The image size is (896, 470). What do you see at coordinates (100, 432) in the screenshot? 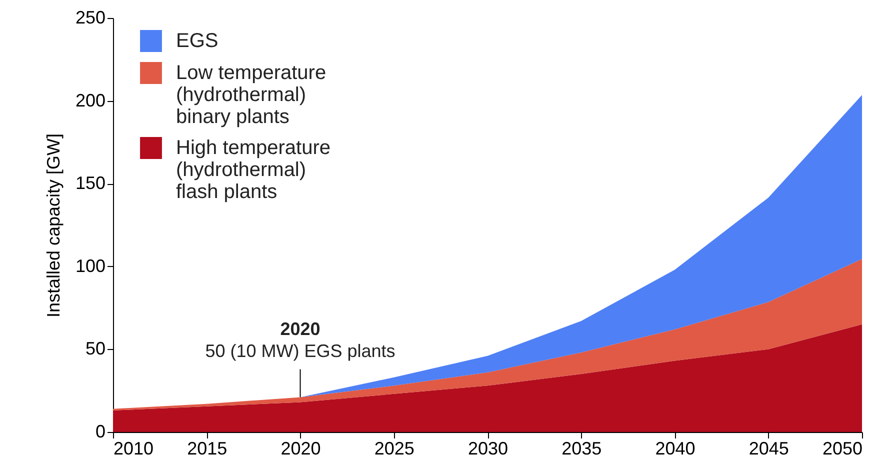
I see `y-tick-label: 0` at bounding box center [100, 432].